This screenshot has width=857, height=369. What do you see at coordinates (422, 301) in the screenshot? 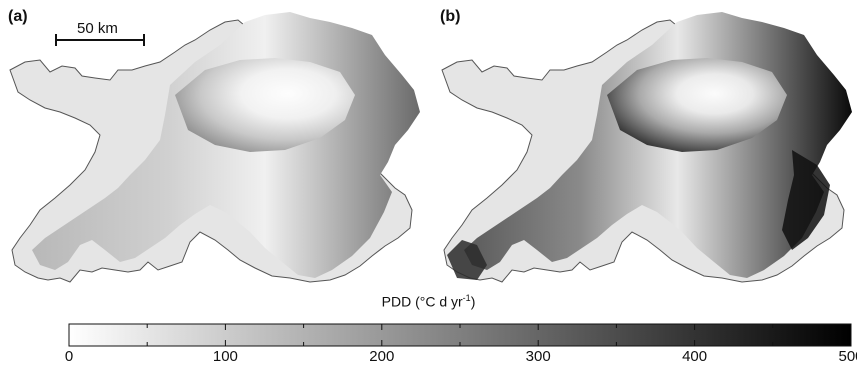
I see `colorbar-title-text: PDD (°C d yr` at bounding box center [422, 301].